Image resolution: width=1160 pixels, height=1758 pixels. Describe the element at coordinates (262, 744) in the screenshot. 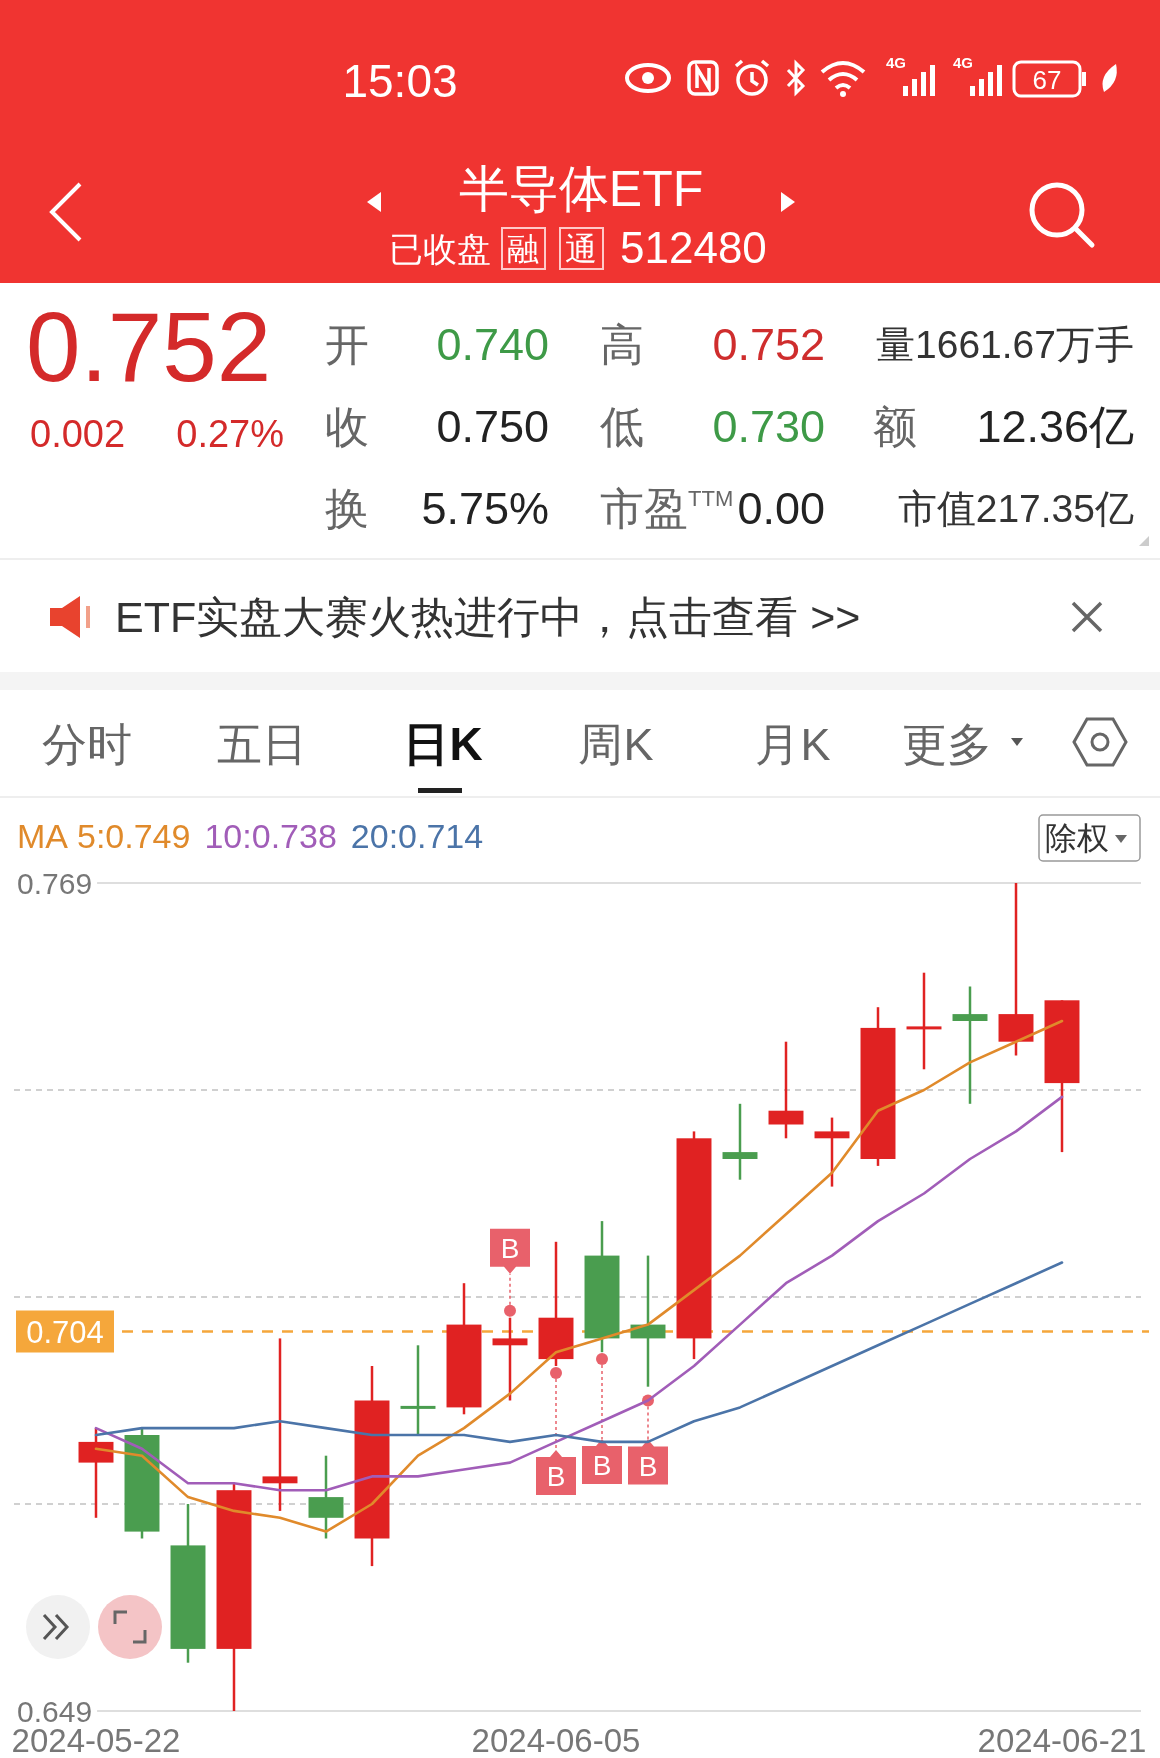

I see `annotation: 五日` at that location.